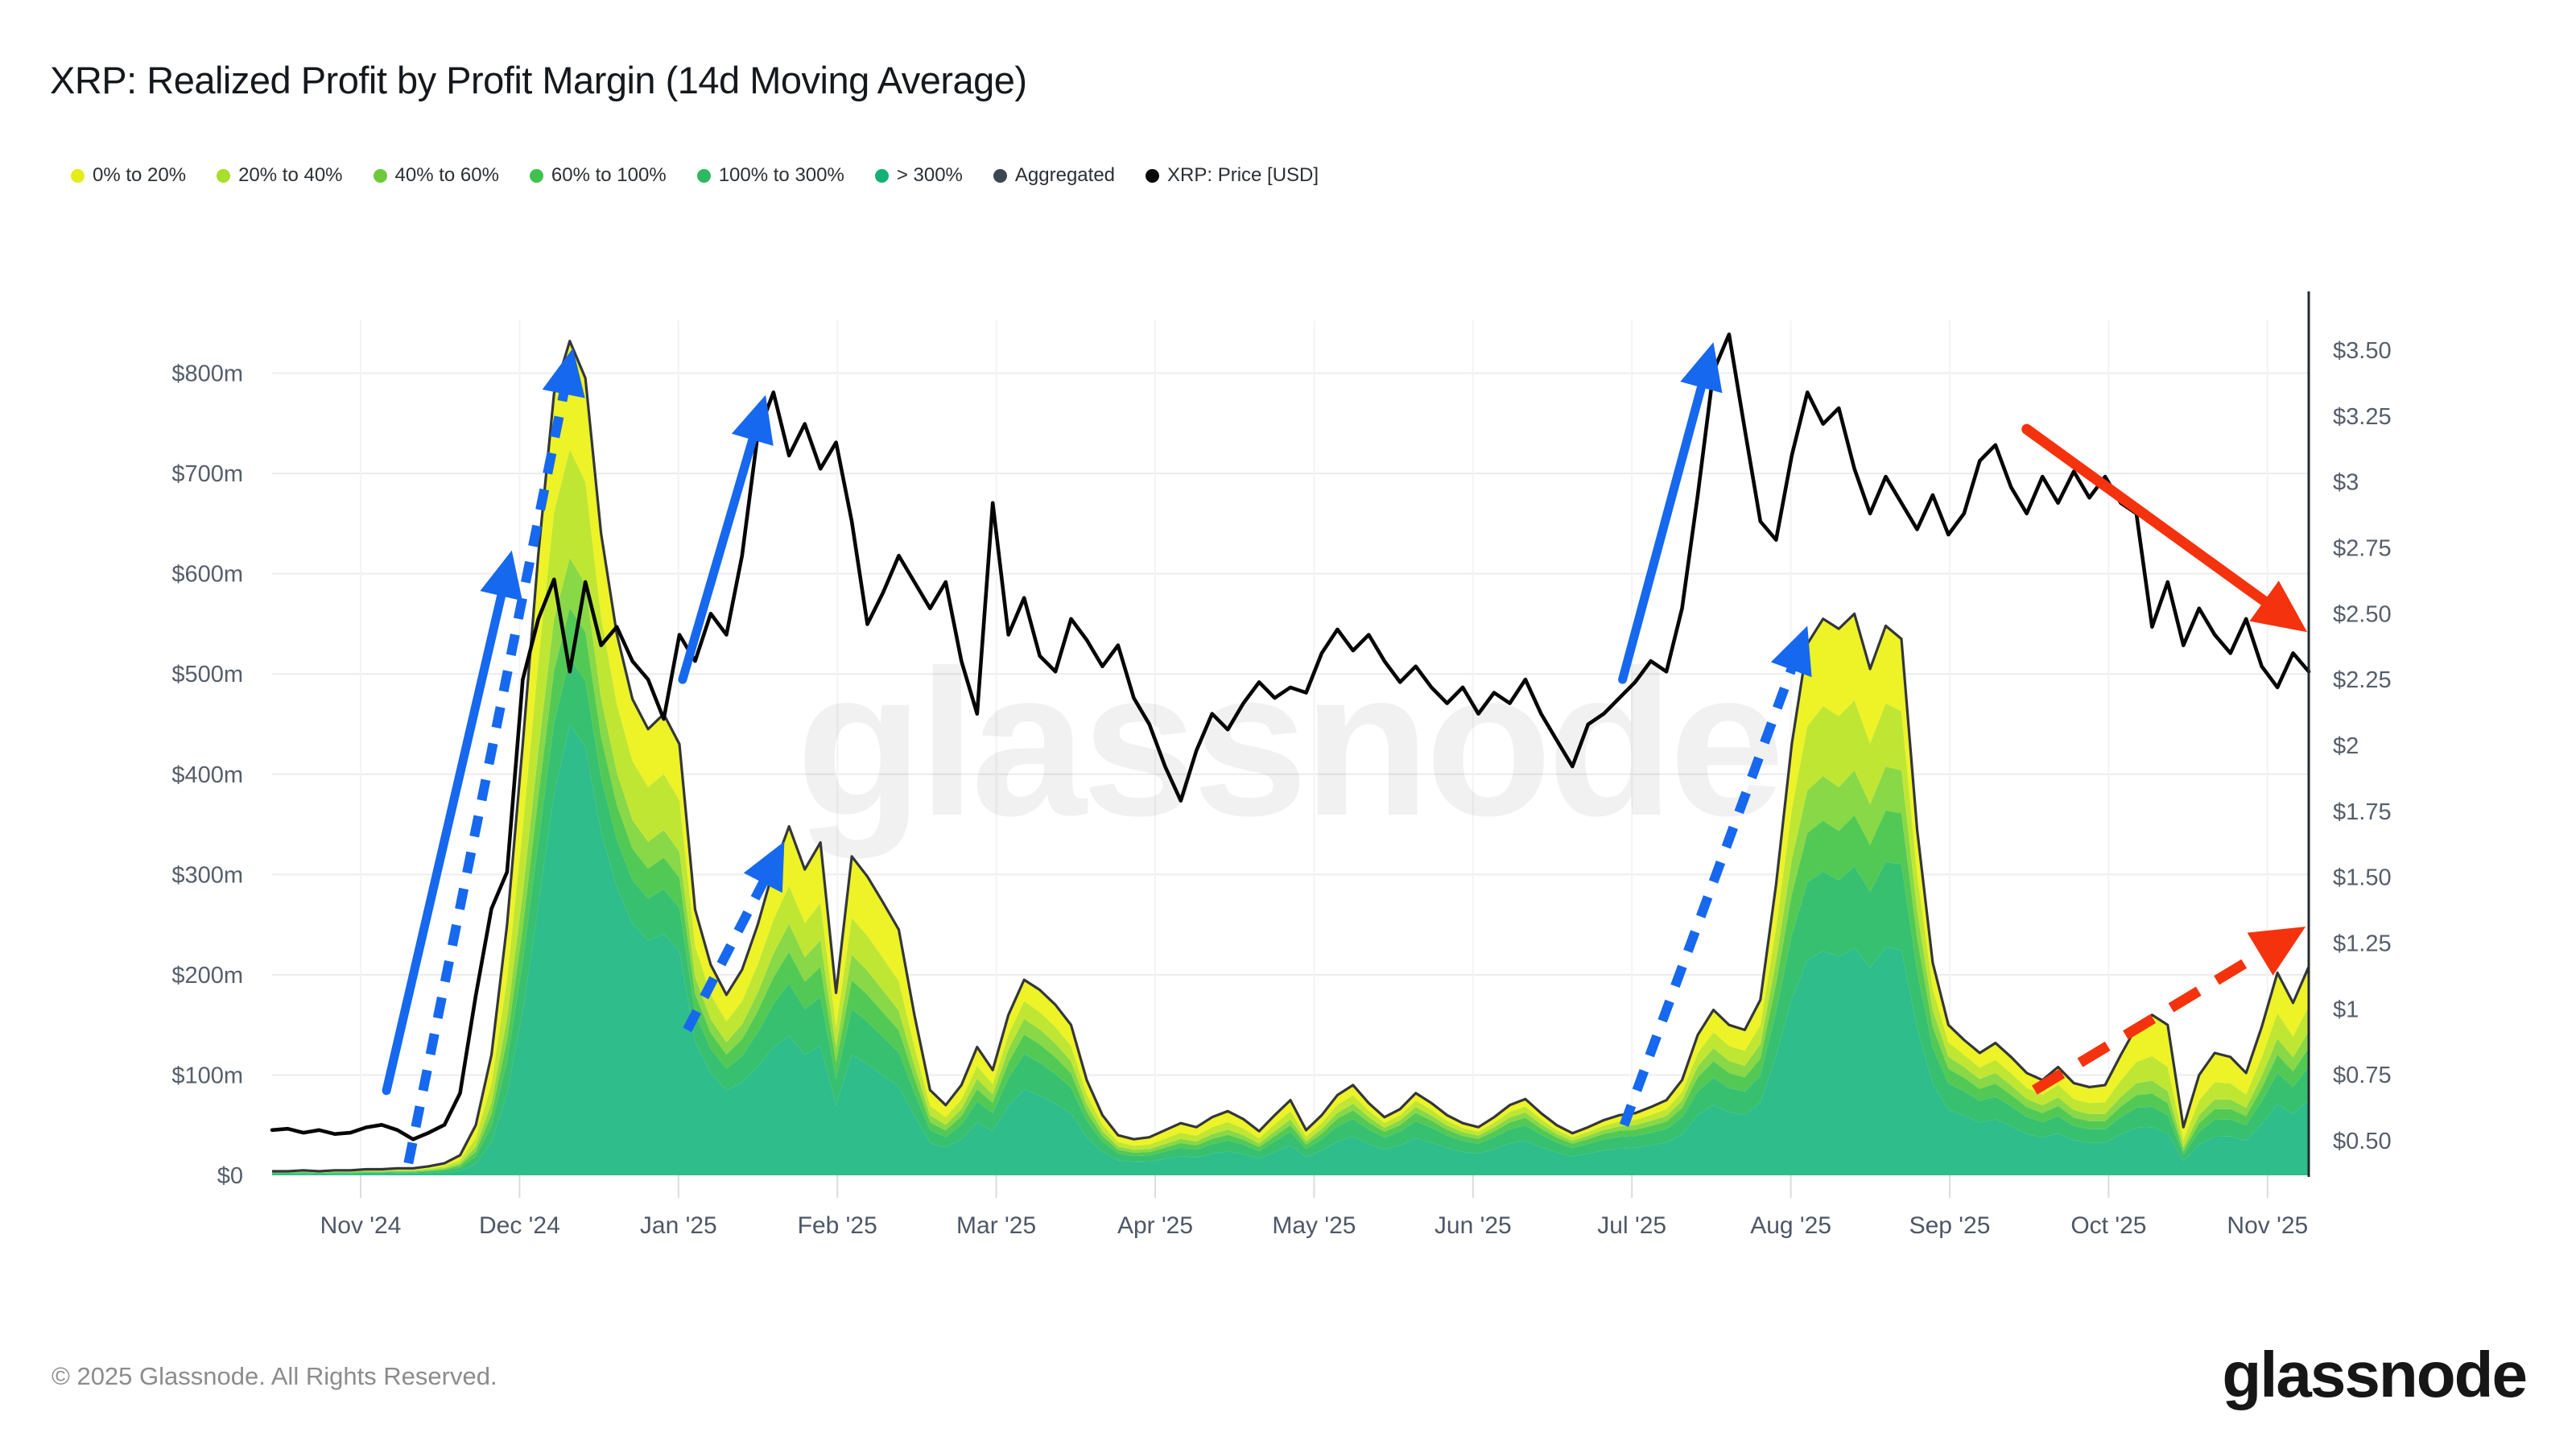  What do you see at coordinates (2278, 606) in the screenshot?
I see `arrowhead-q4-price-decline` at bounding box center [2278, 606].